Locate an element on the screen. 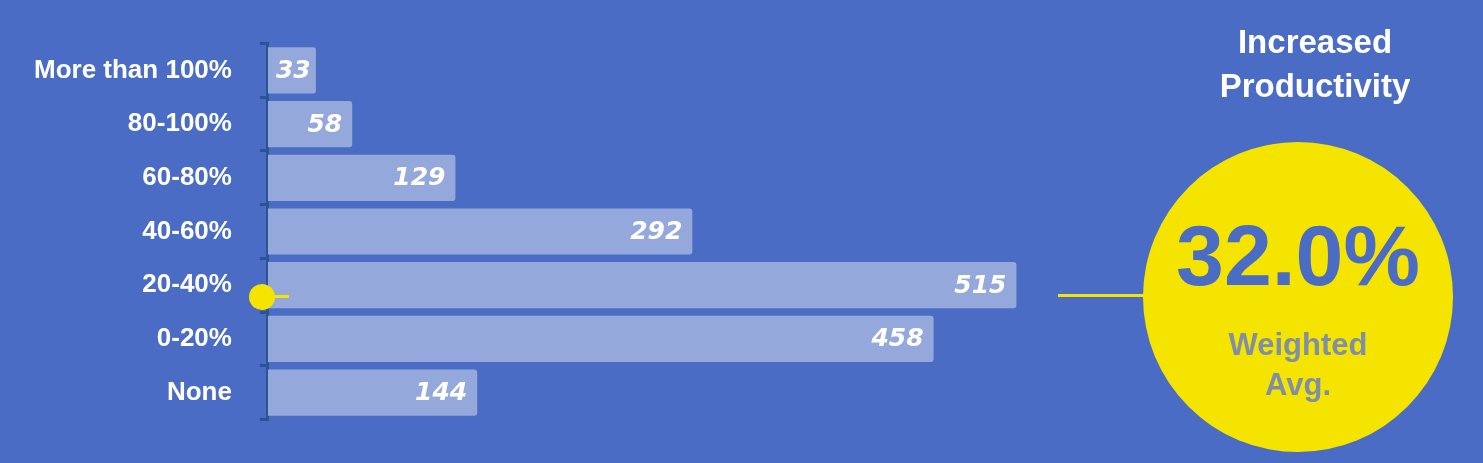 This screenshot has height=463, width=1483. data-label: 144 is located at coordinates (441, 392).